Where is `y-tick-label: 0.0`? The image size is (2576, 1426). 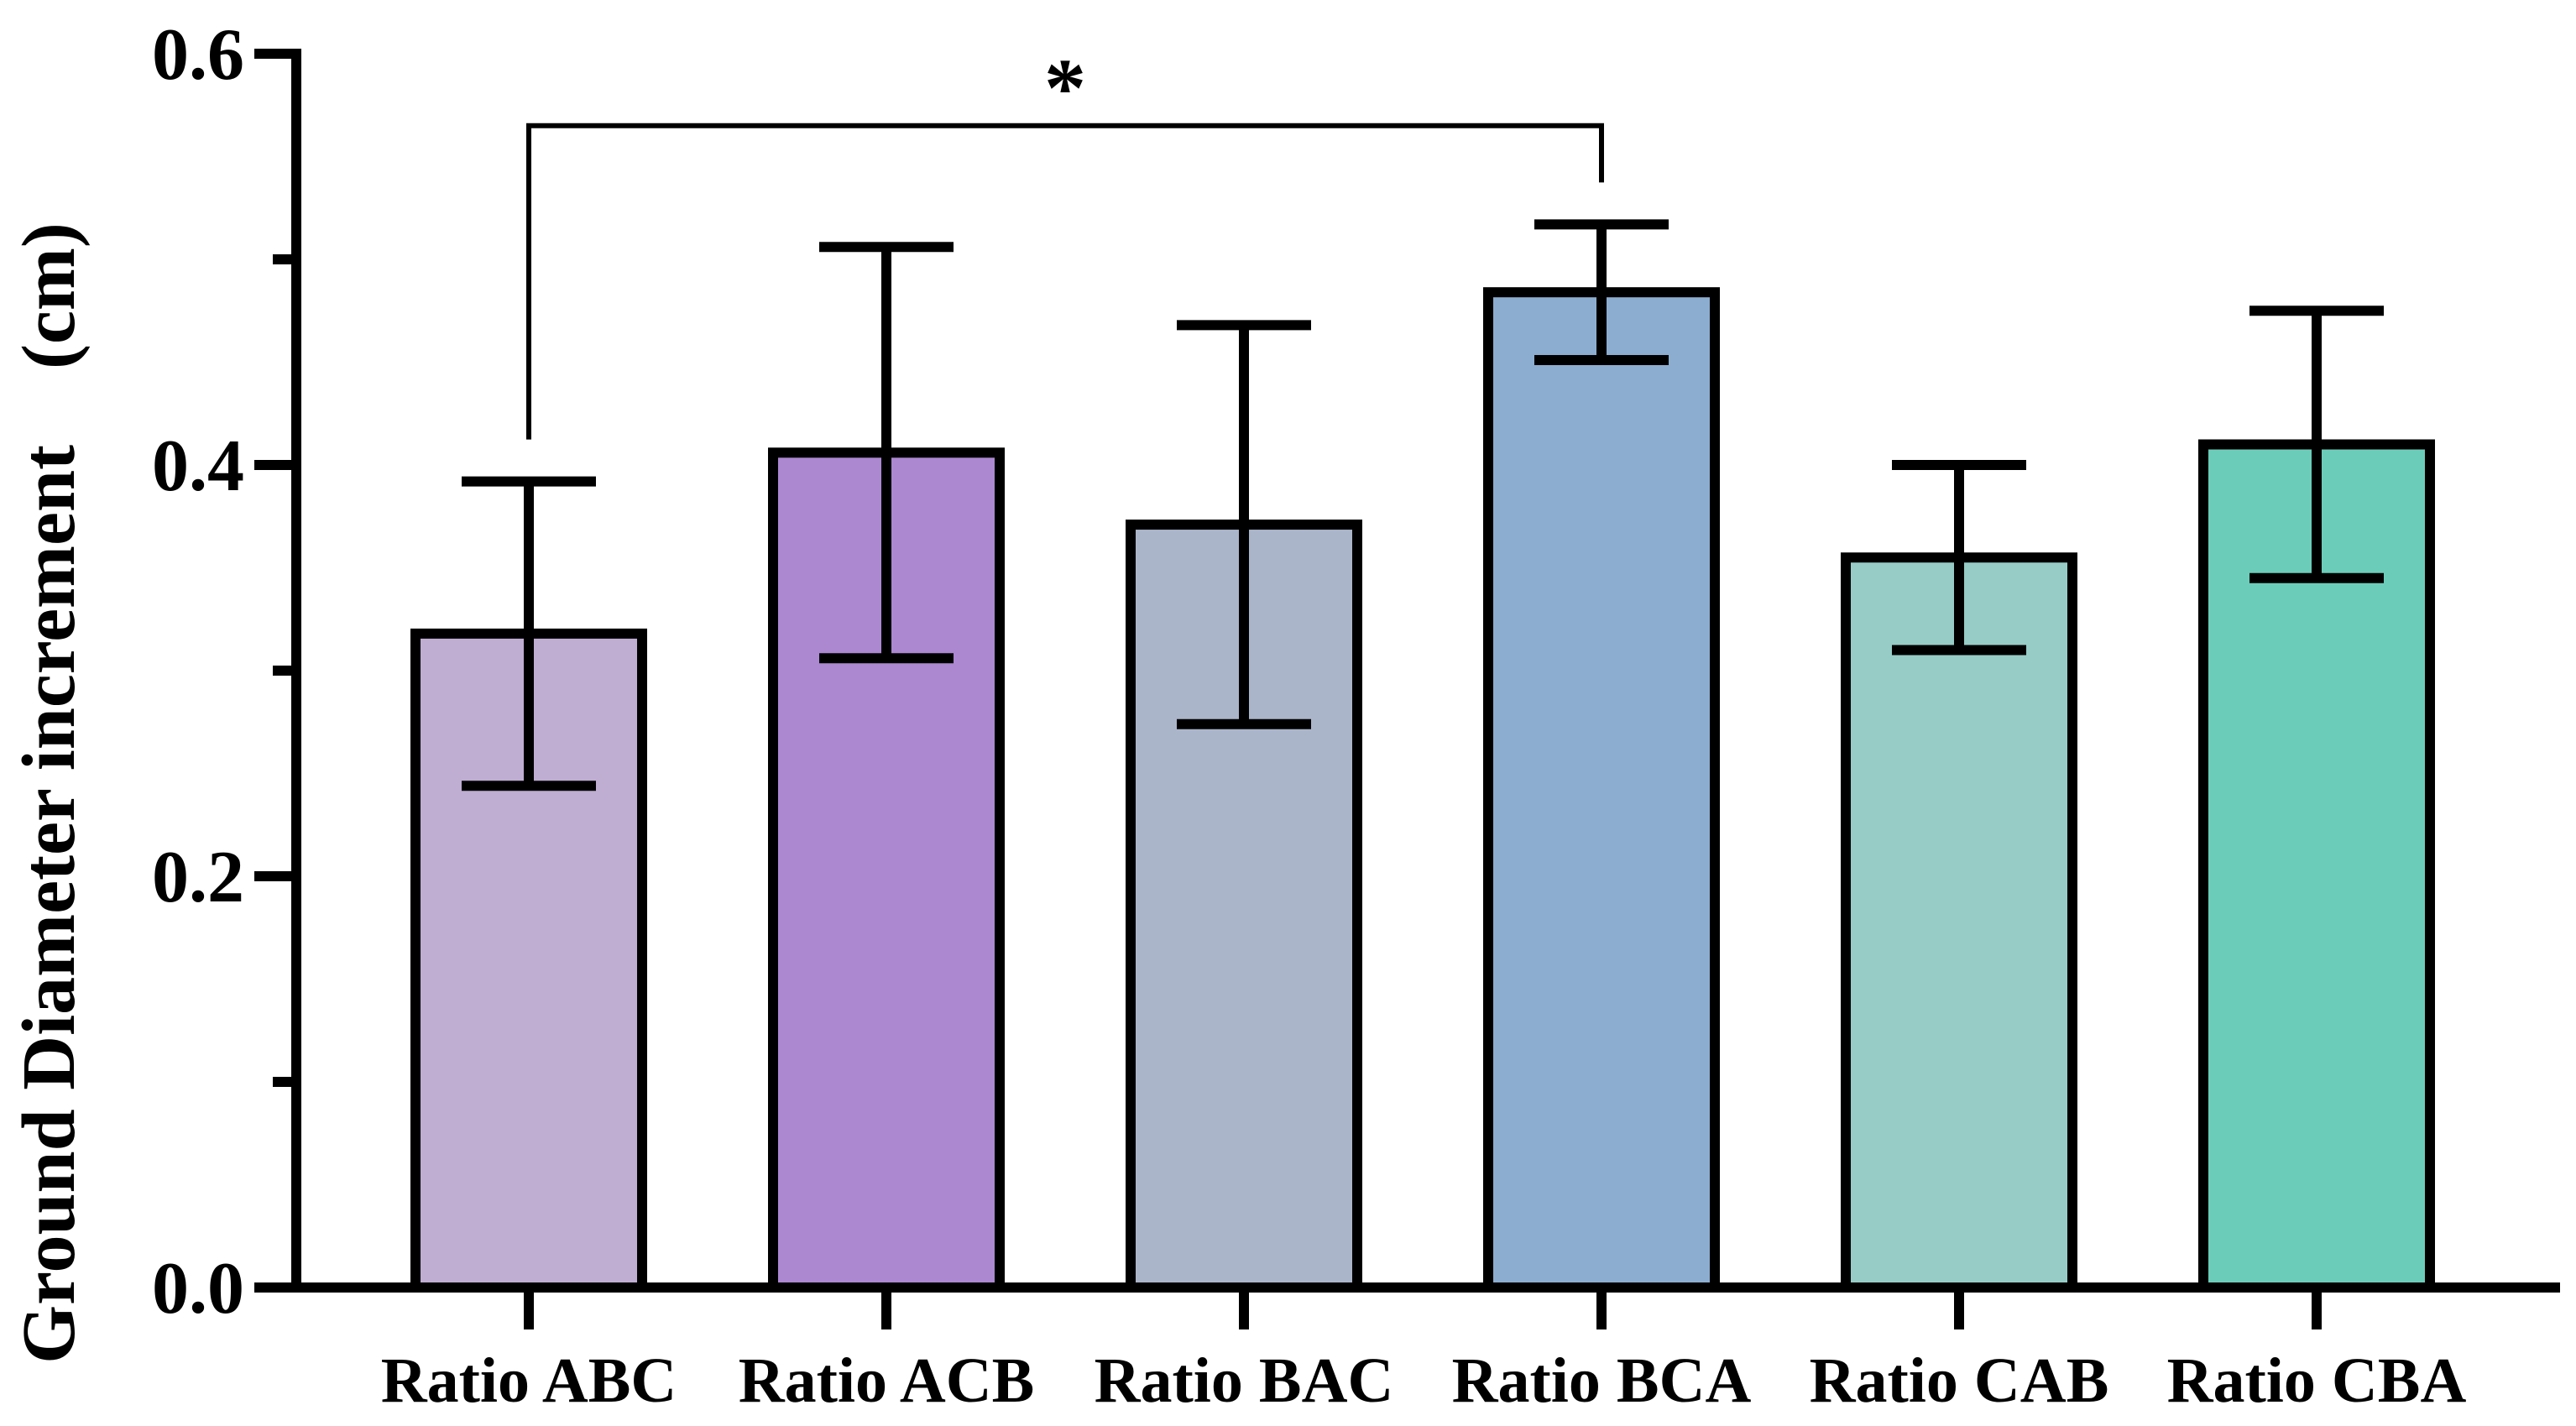 y-tick-label: 0.0 is located at coordinates (198, 1288).